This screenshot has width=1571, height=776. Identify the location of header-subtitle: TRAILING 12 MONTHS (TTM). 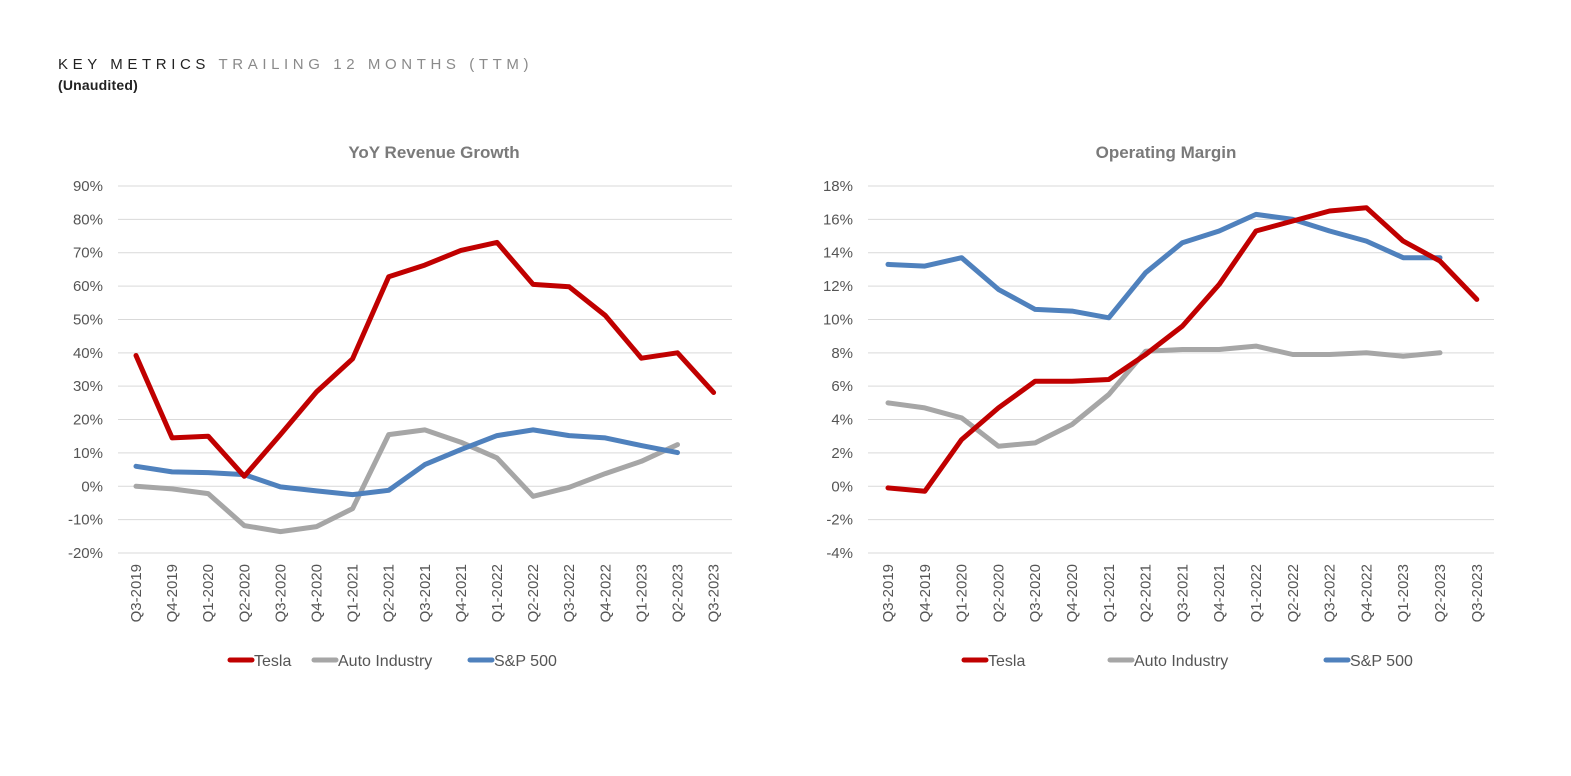
(376, 64).